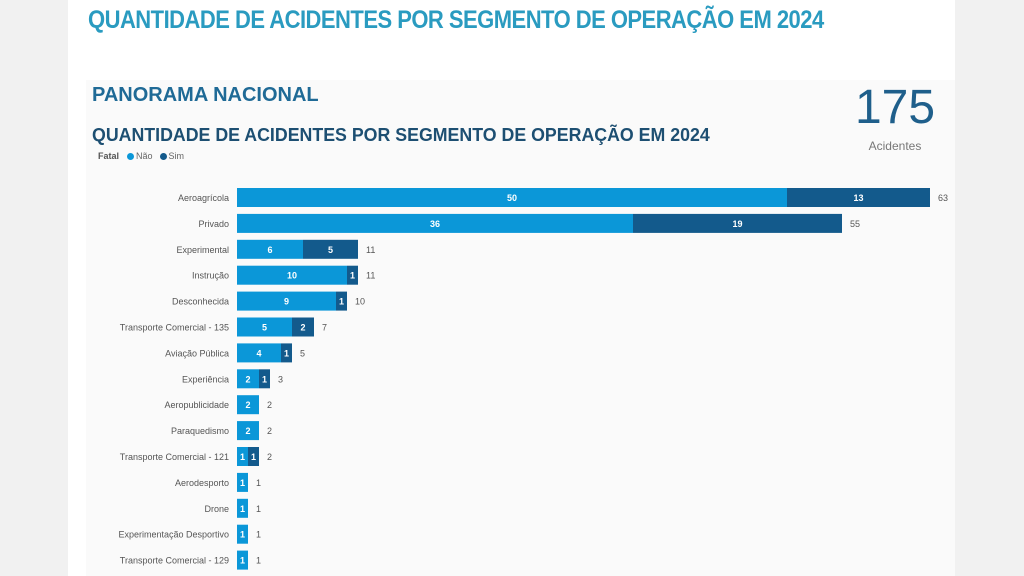 Image resolution: width=1024 pixels, height=576 pixels. I want to click on bar-row: Experiência 2 1 3, so click(232, 379).